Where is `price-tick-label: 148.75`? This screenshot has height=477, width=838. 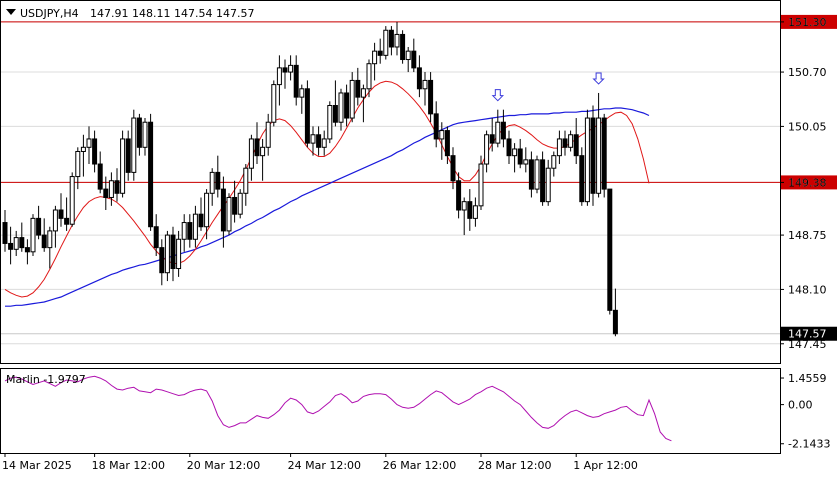 price-tick-label: 148.75 is located at coordinates (807, 235).